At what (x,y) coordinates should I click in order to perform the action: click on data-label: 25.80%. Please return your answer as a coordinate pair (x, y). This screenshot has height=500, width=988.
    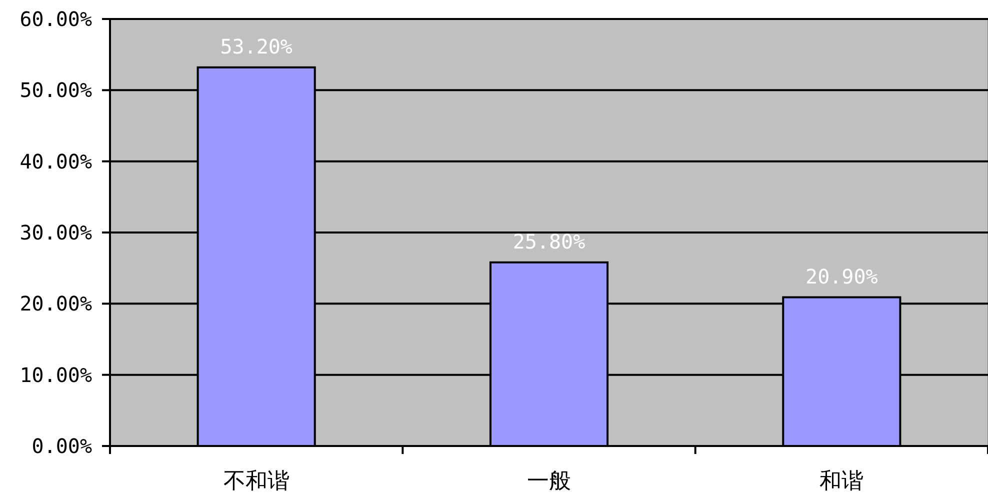
    Looking at the image, I should click on (549, 241).